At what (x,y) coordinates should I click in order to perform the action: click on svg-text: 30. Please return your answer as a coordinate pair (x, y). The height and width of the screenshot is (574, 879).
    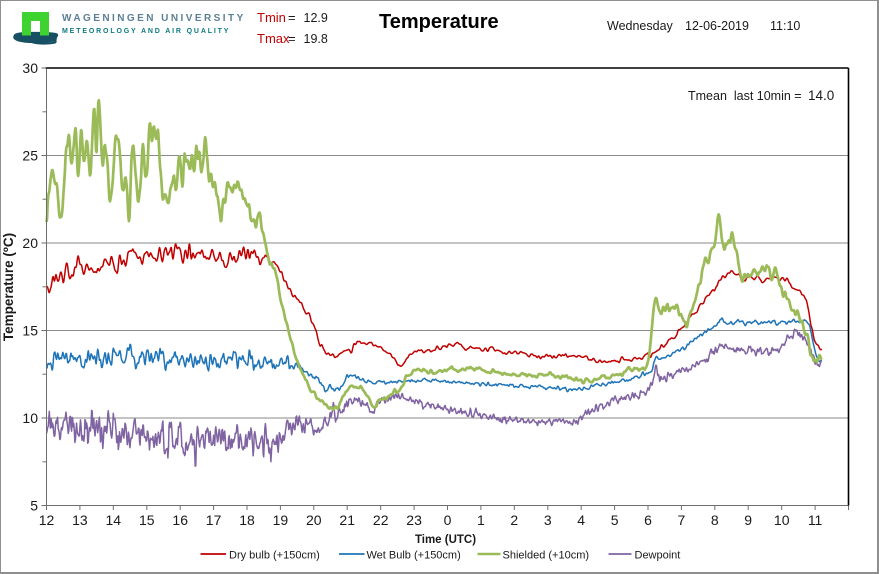
    Looking at the image, I should click on (30, 68).